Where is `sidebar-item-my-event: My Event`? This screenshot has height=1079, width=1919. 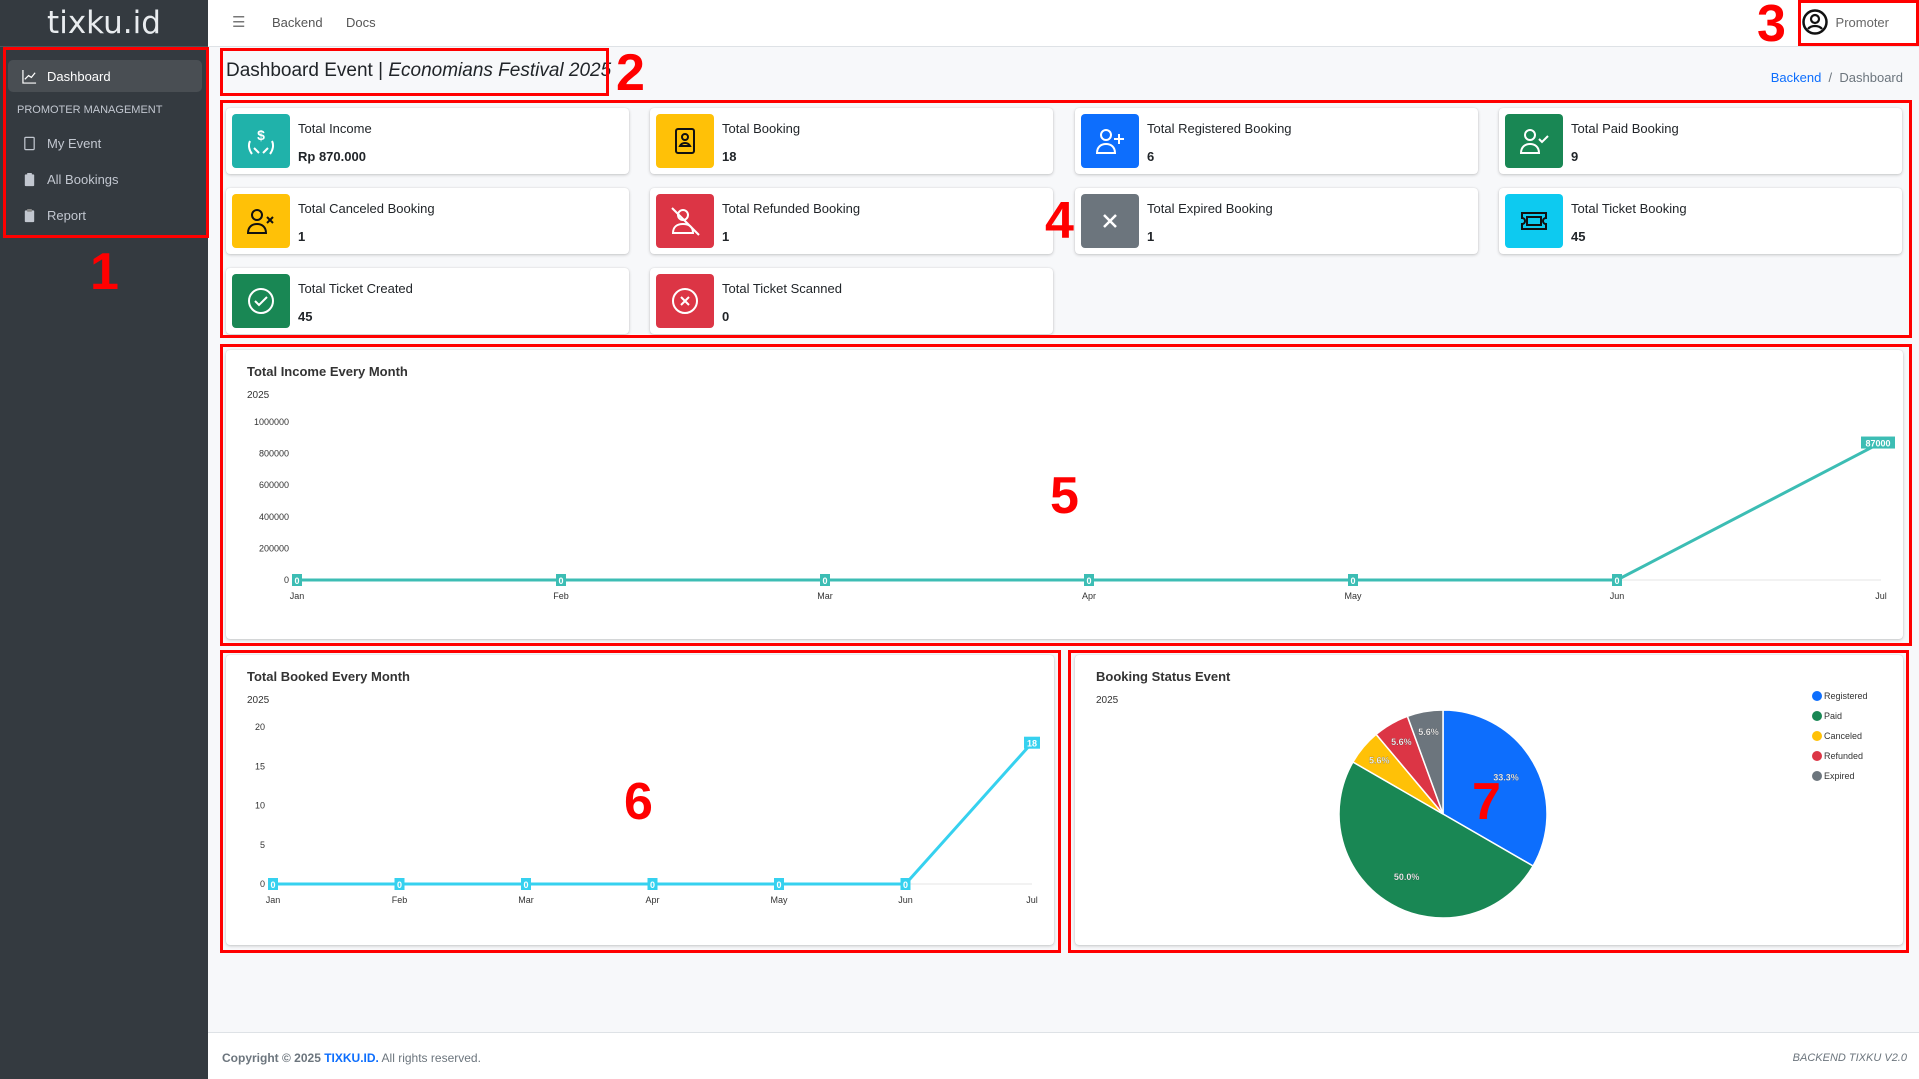 sidebar-item-my-event: My Event is located at coordinates (105, 143).